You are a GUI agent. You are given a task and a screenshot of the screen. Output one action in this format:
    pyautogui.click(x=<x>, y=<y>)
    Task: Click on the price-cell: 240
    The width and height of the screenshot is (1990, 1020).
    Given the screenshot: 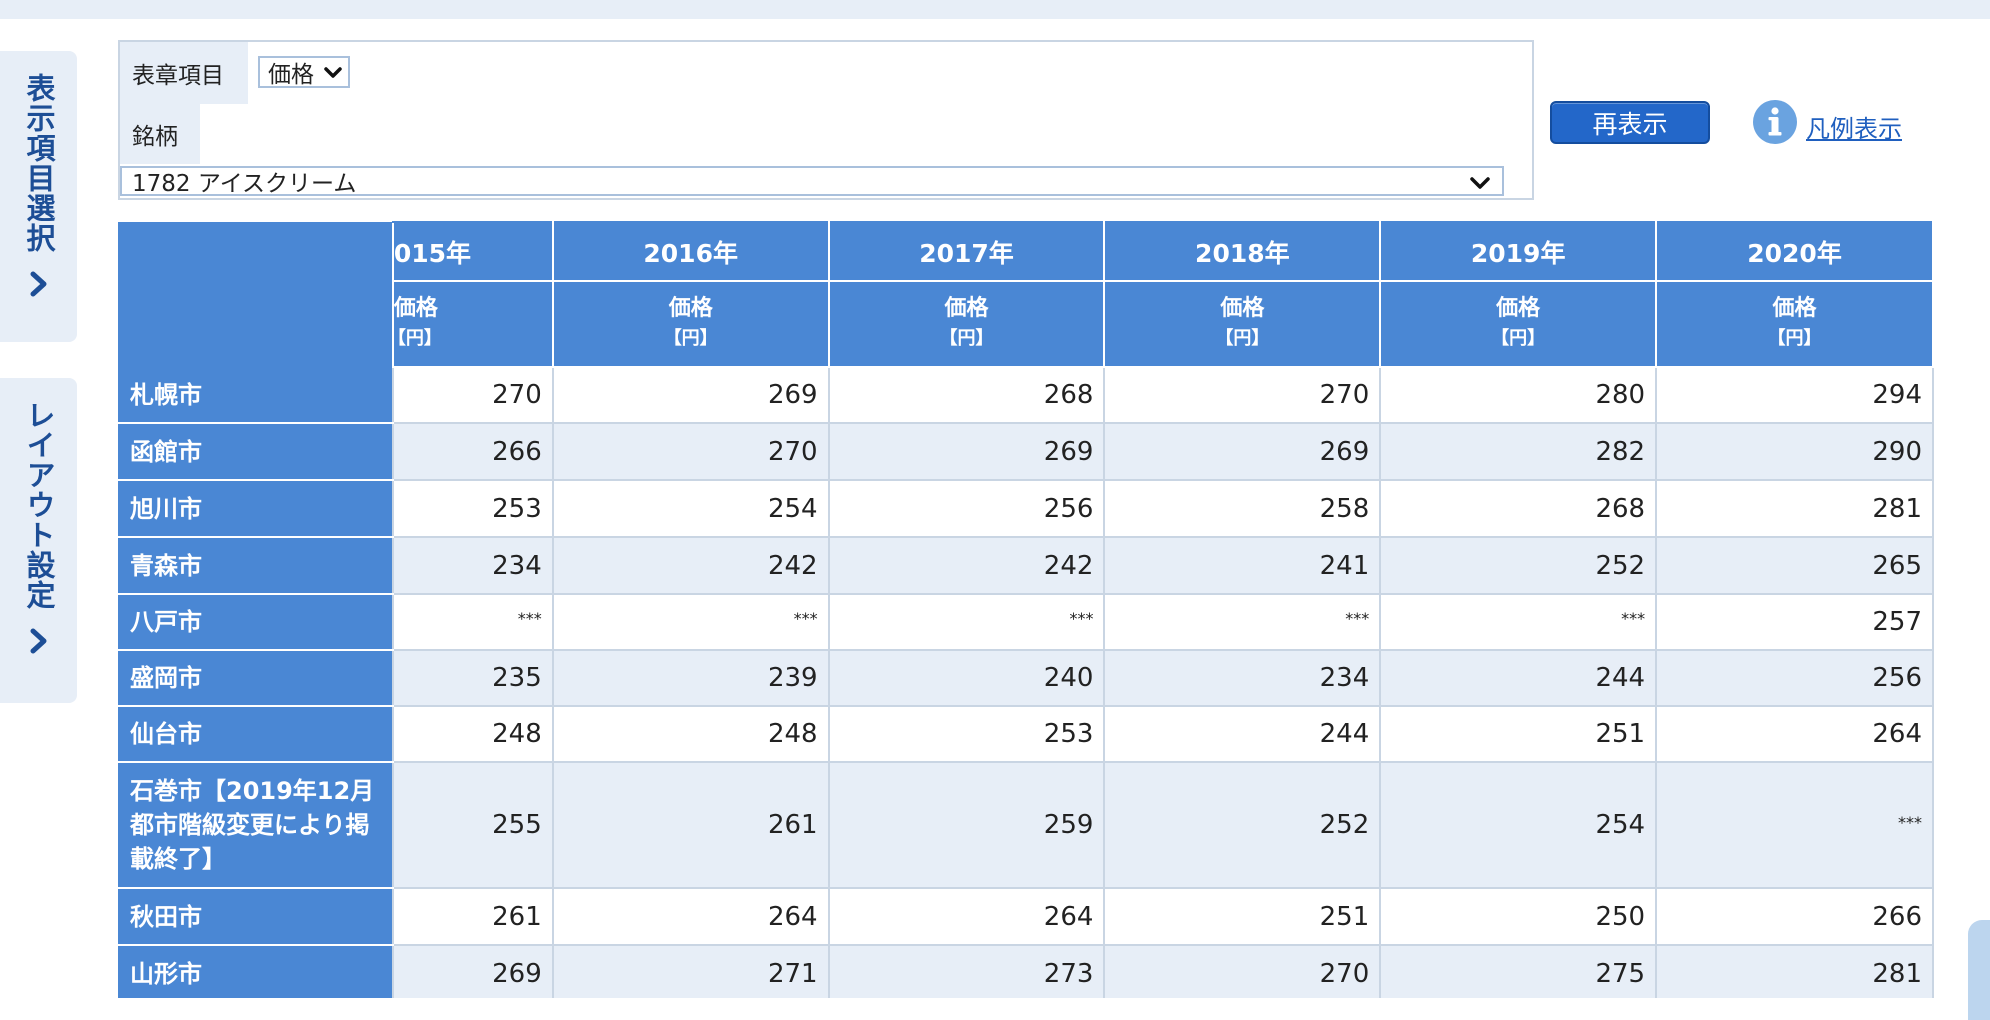 What is the action you would take?
    pyautogui.click(x=966, y=678)
    